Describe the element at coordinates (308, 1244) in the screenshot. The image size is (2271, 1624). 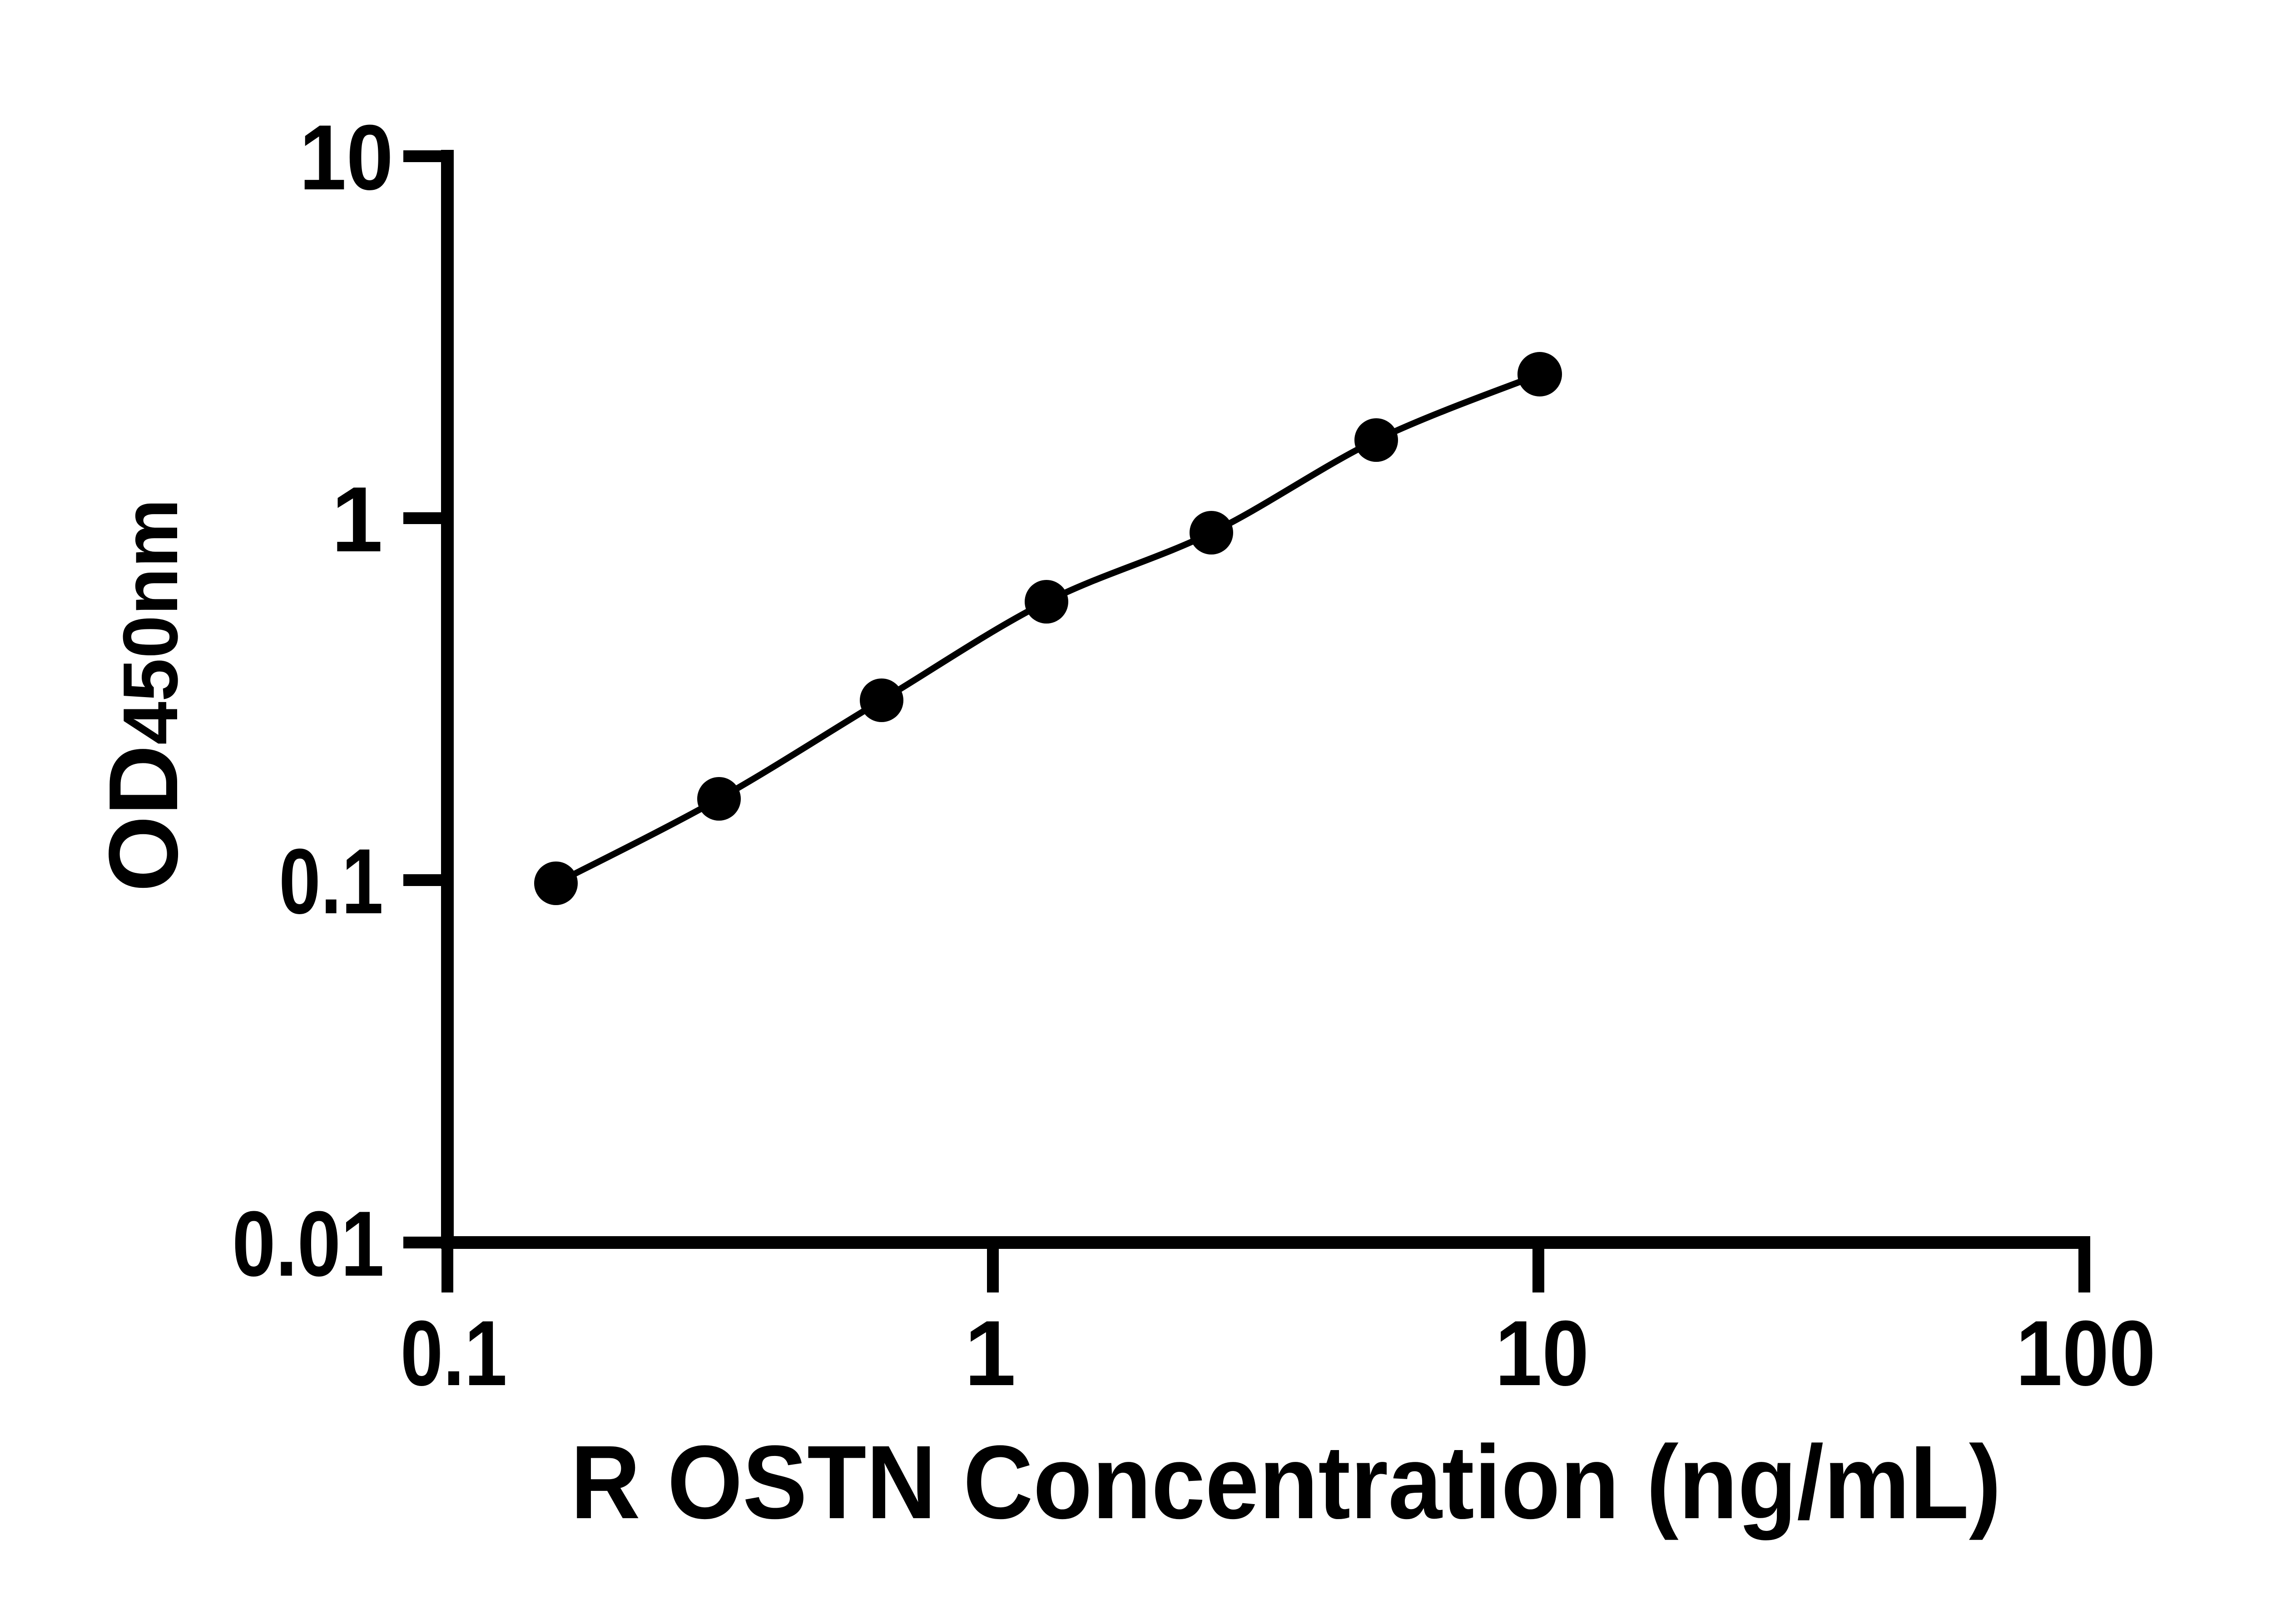
I see `svg-text: 0.01` at that location.